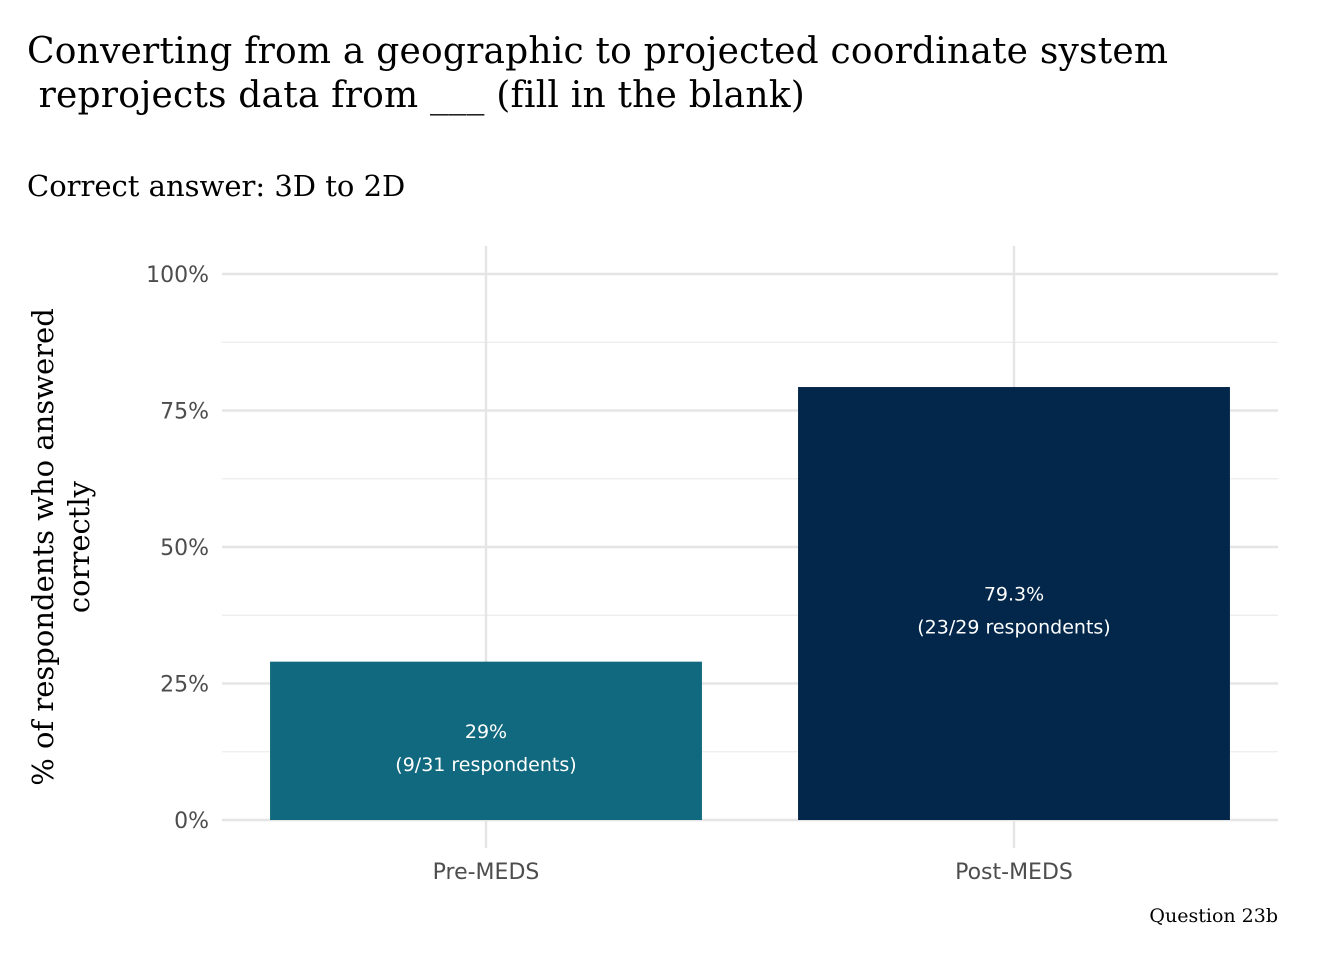 The image size is (1344, 960). What do you see at coordinates (177, 275) in the screenshot?
I see `y-tick-label: 100%` at bounding box center [177, 275].